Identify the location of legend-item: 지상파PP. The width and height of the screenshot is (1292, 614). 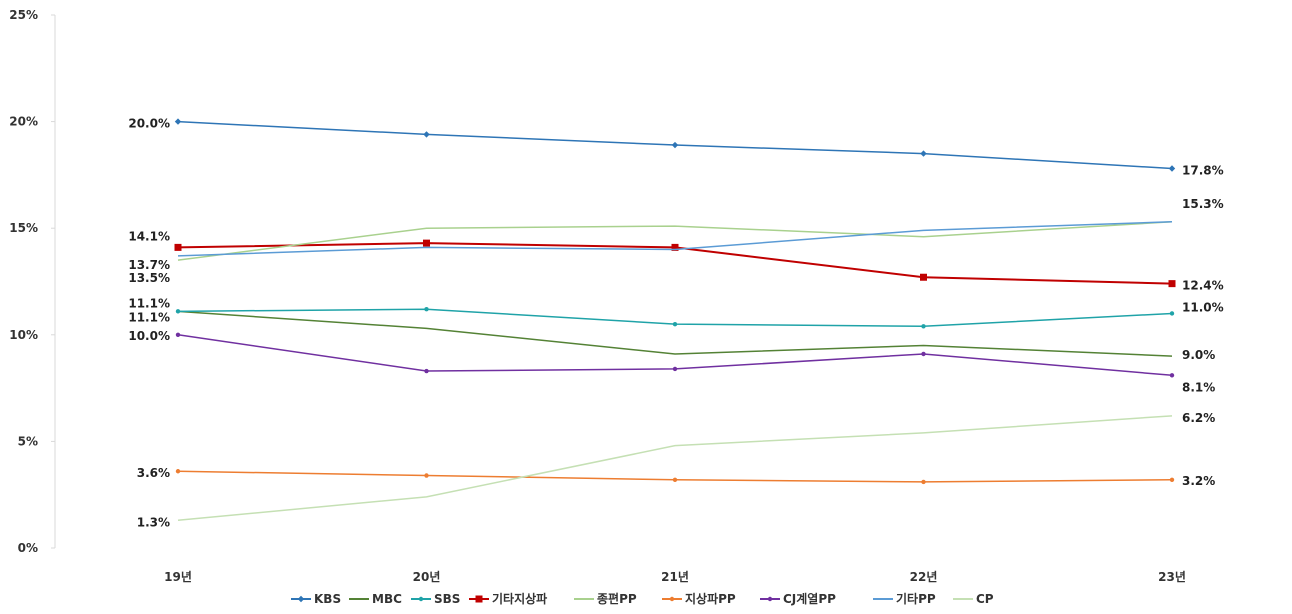
(699, 598).